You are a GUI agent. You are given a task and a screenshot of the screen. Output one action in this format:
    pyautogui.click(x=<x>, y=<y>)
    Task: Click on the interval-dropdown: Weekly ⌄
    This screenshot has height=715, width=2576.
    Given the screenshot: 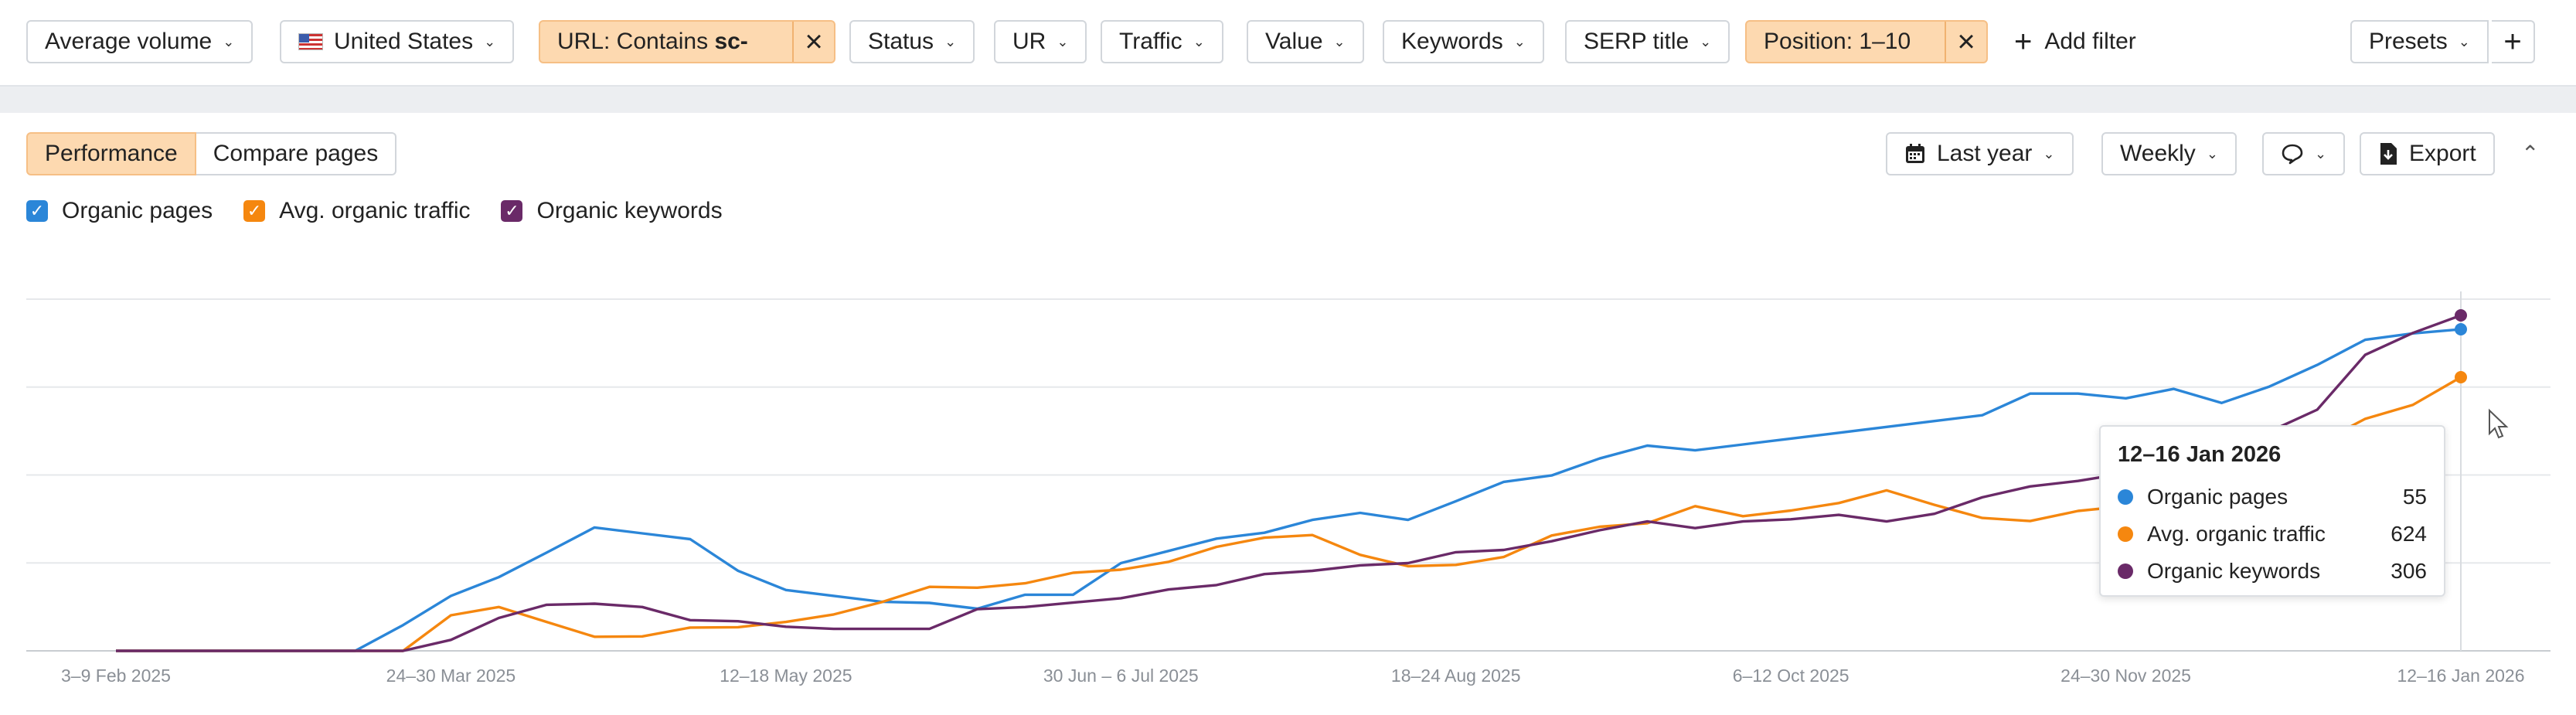 What is the action you would take?
    pyautogui.click(x=2169, y=153)
    